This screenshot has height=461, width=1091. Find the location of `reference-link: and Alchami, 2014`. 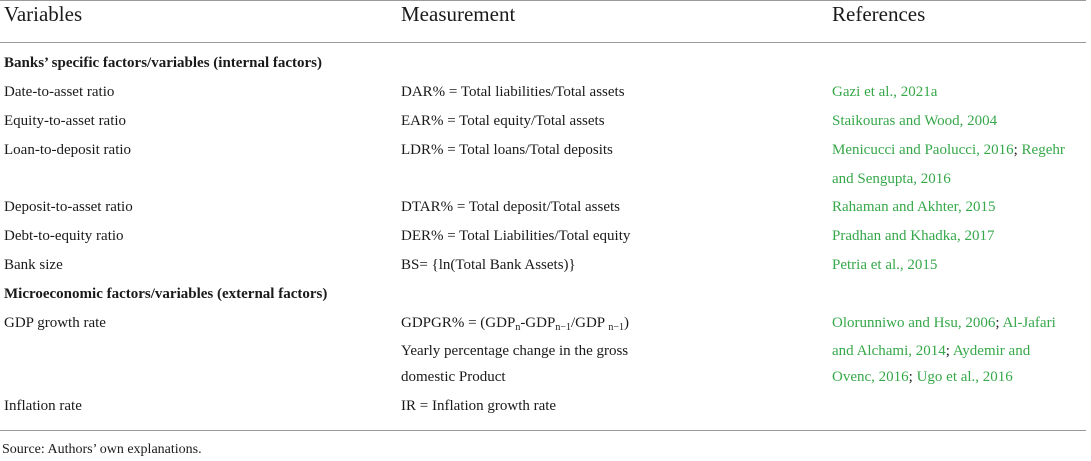

reference-link: and Alchami, 2014 is located at coordinates (889, 351).